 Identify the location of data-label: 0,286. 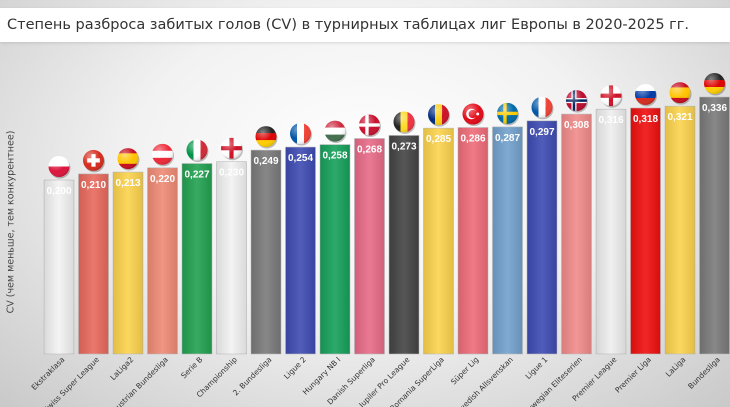
(472, 139).